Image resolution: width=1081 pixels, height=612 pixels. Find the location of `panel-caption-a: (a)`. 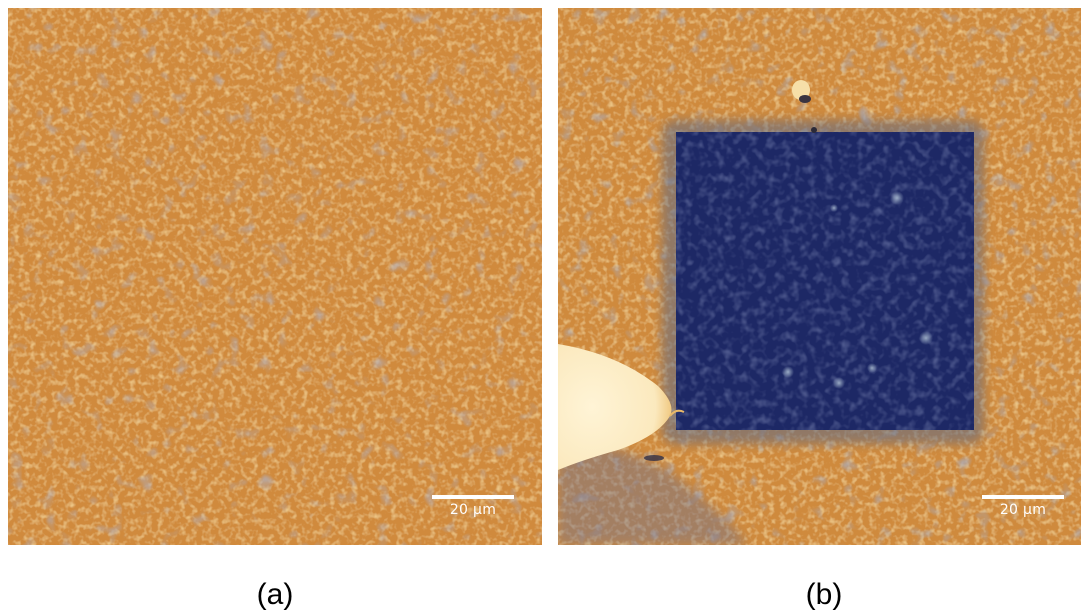

panel-caption-a: (a) is located at coordinates (275, 594).